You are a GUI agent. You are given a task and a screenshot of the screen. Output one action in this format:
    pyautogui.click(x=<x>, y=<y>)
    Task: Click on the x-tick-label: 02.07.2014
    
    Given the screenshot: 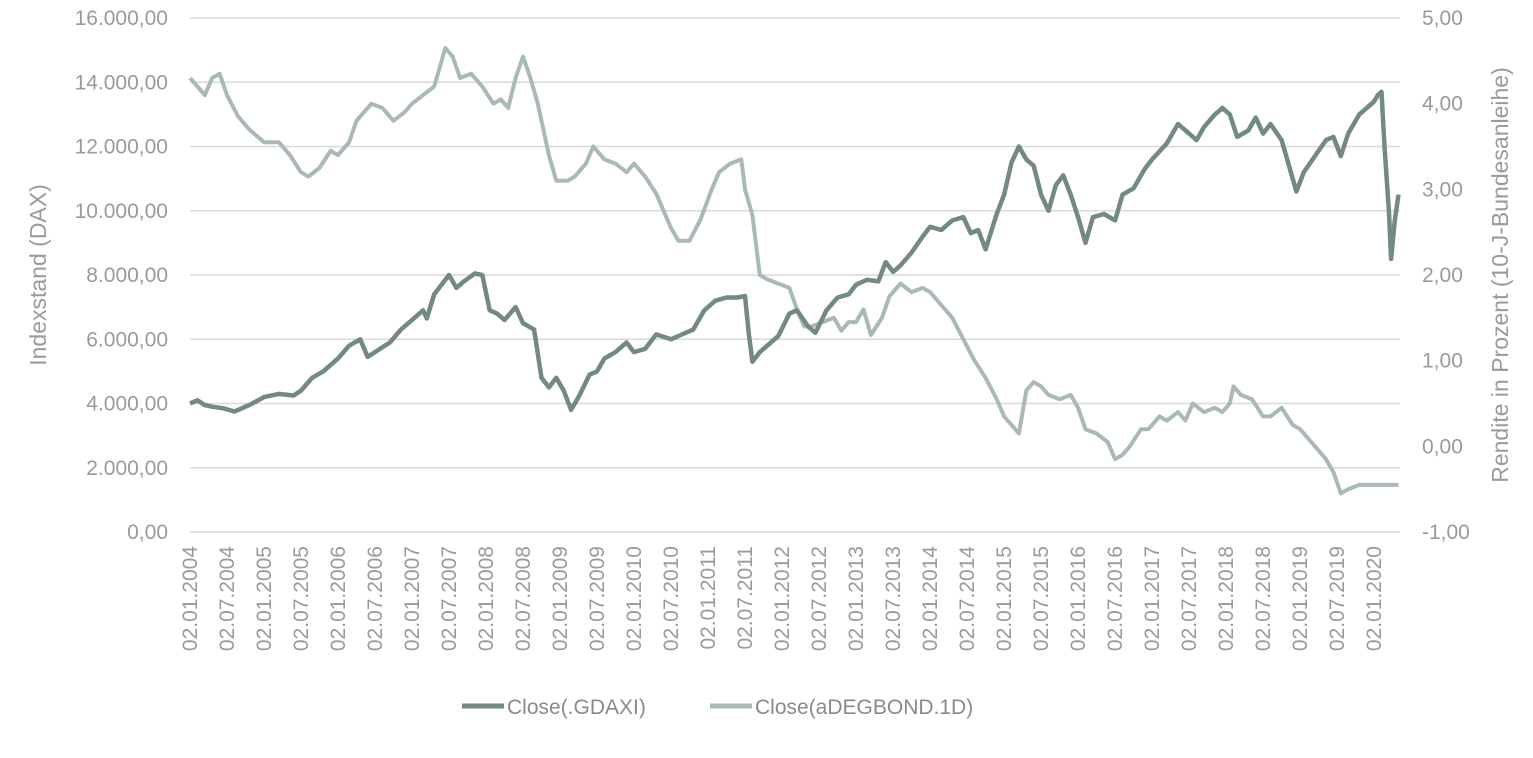 What is the action you would take?
    pyautogui.click(x=967, y=598)
    